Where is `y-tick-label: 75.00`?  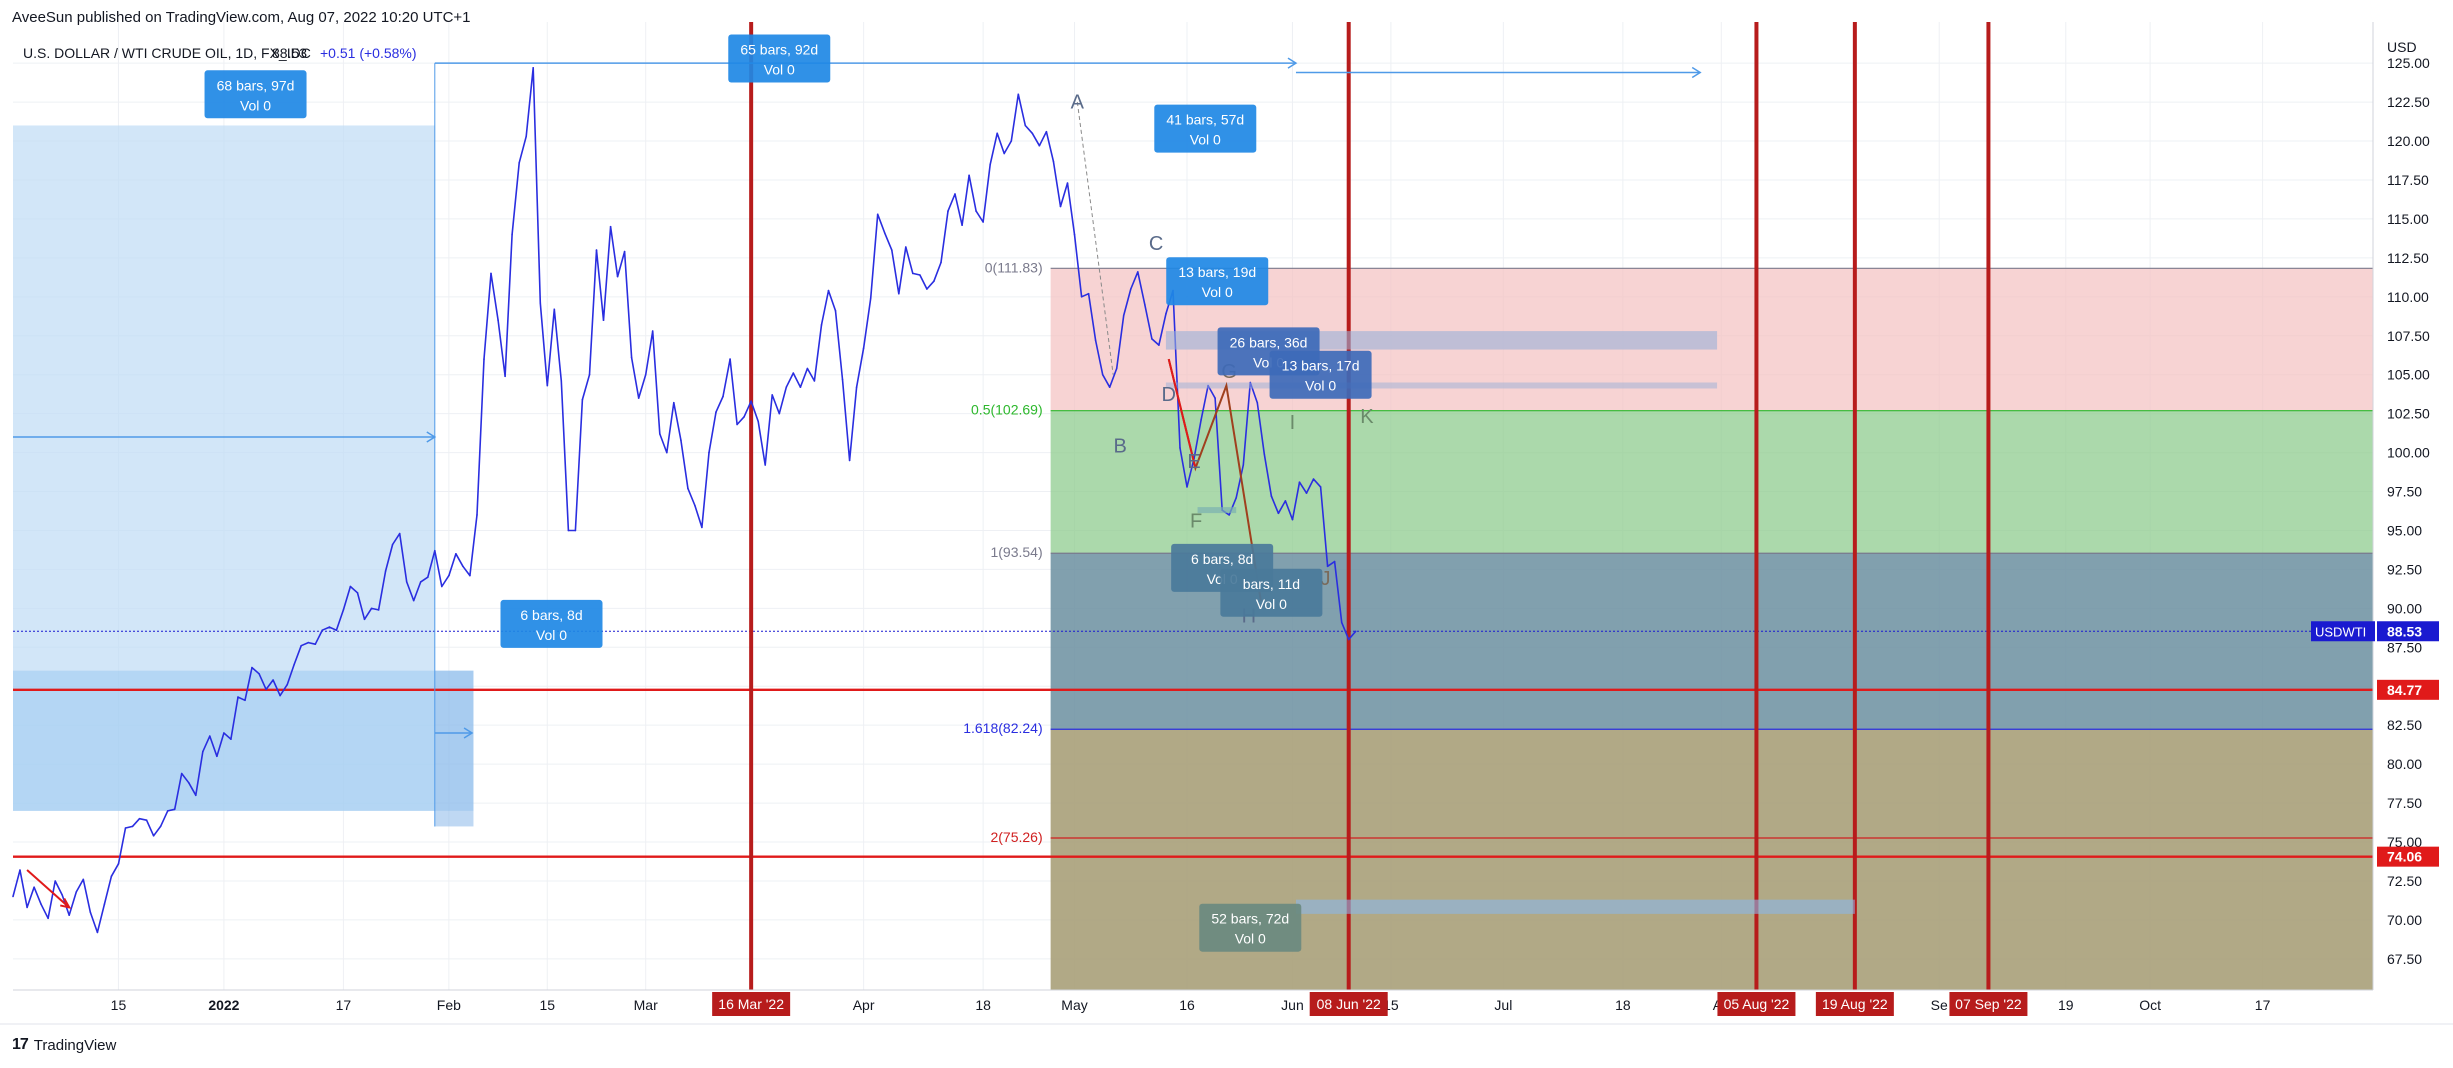
y-tick-label: 75.00 is located at coordinates (2404, 842).